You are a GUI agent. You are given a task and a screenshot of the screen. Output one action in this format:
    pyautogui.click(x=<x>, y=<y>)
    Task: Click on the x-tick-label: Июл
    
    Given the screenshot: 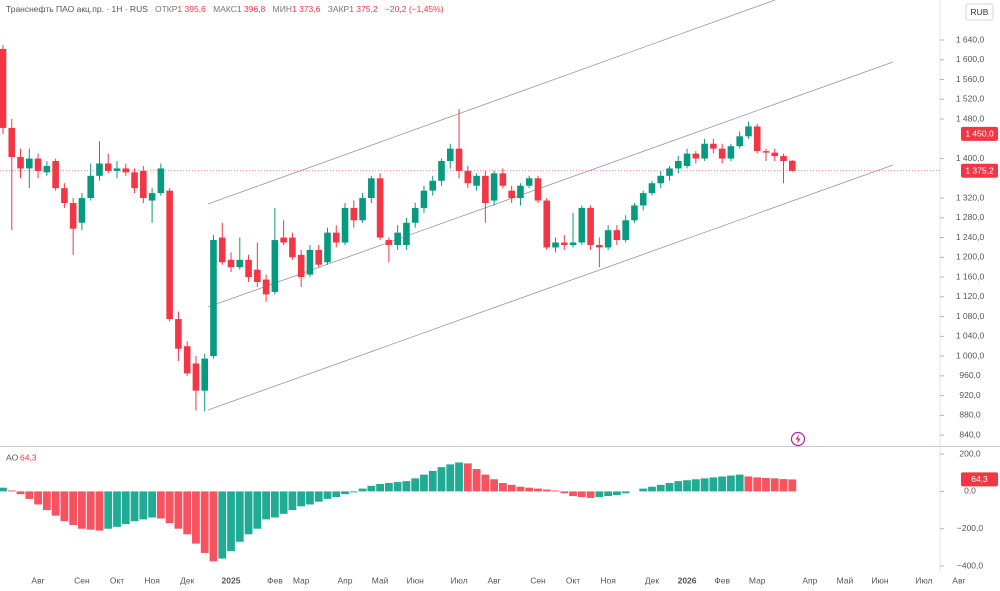 What is the action you would take?
    pyautogui.click(x=458, y=580)
    